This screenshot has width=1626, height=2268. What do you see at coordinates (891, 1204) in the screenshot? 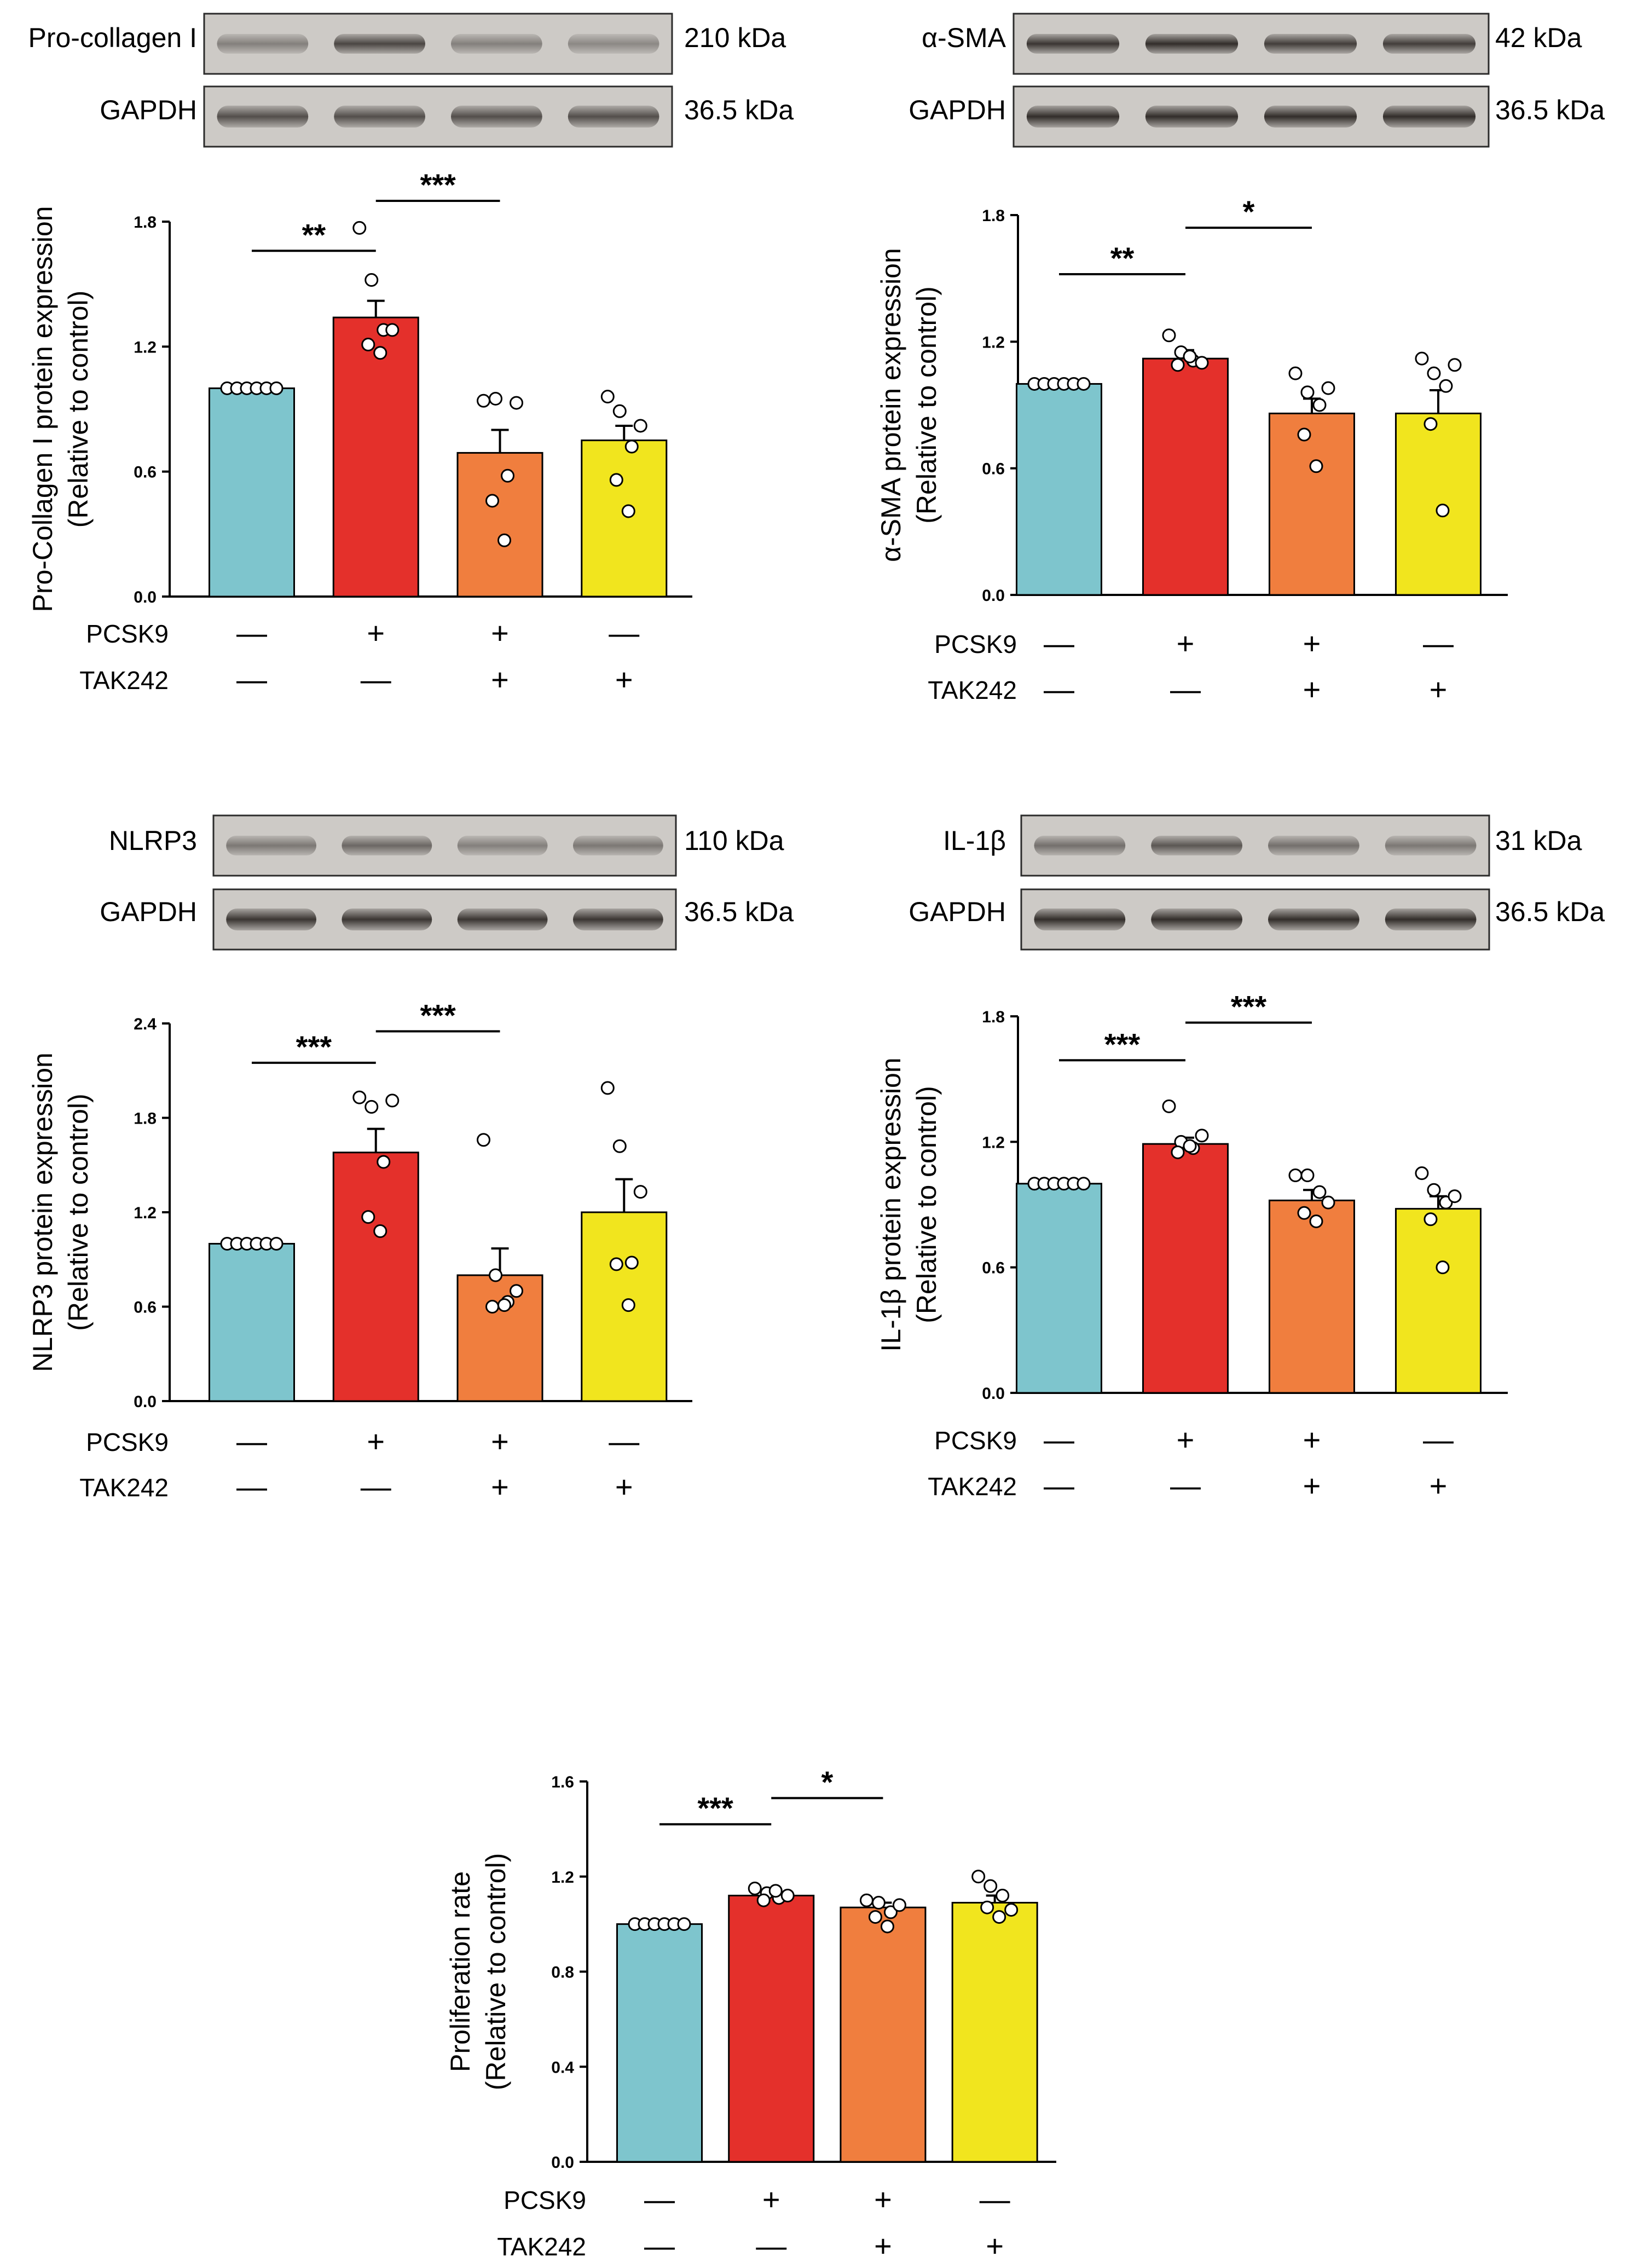
I see `y-axis-label: IL-1β protein expression` at bounding box center [891, 1204].